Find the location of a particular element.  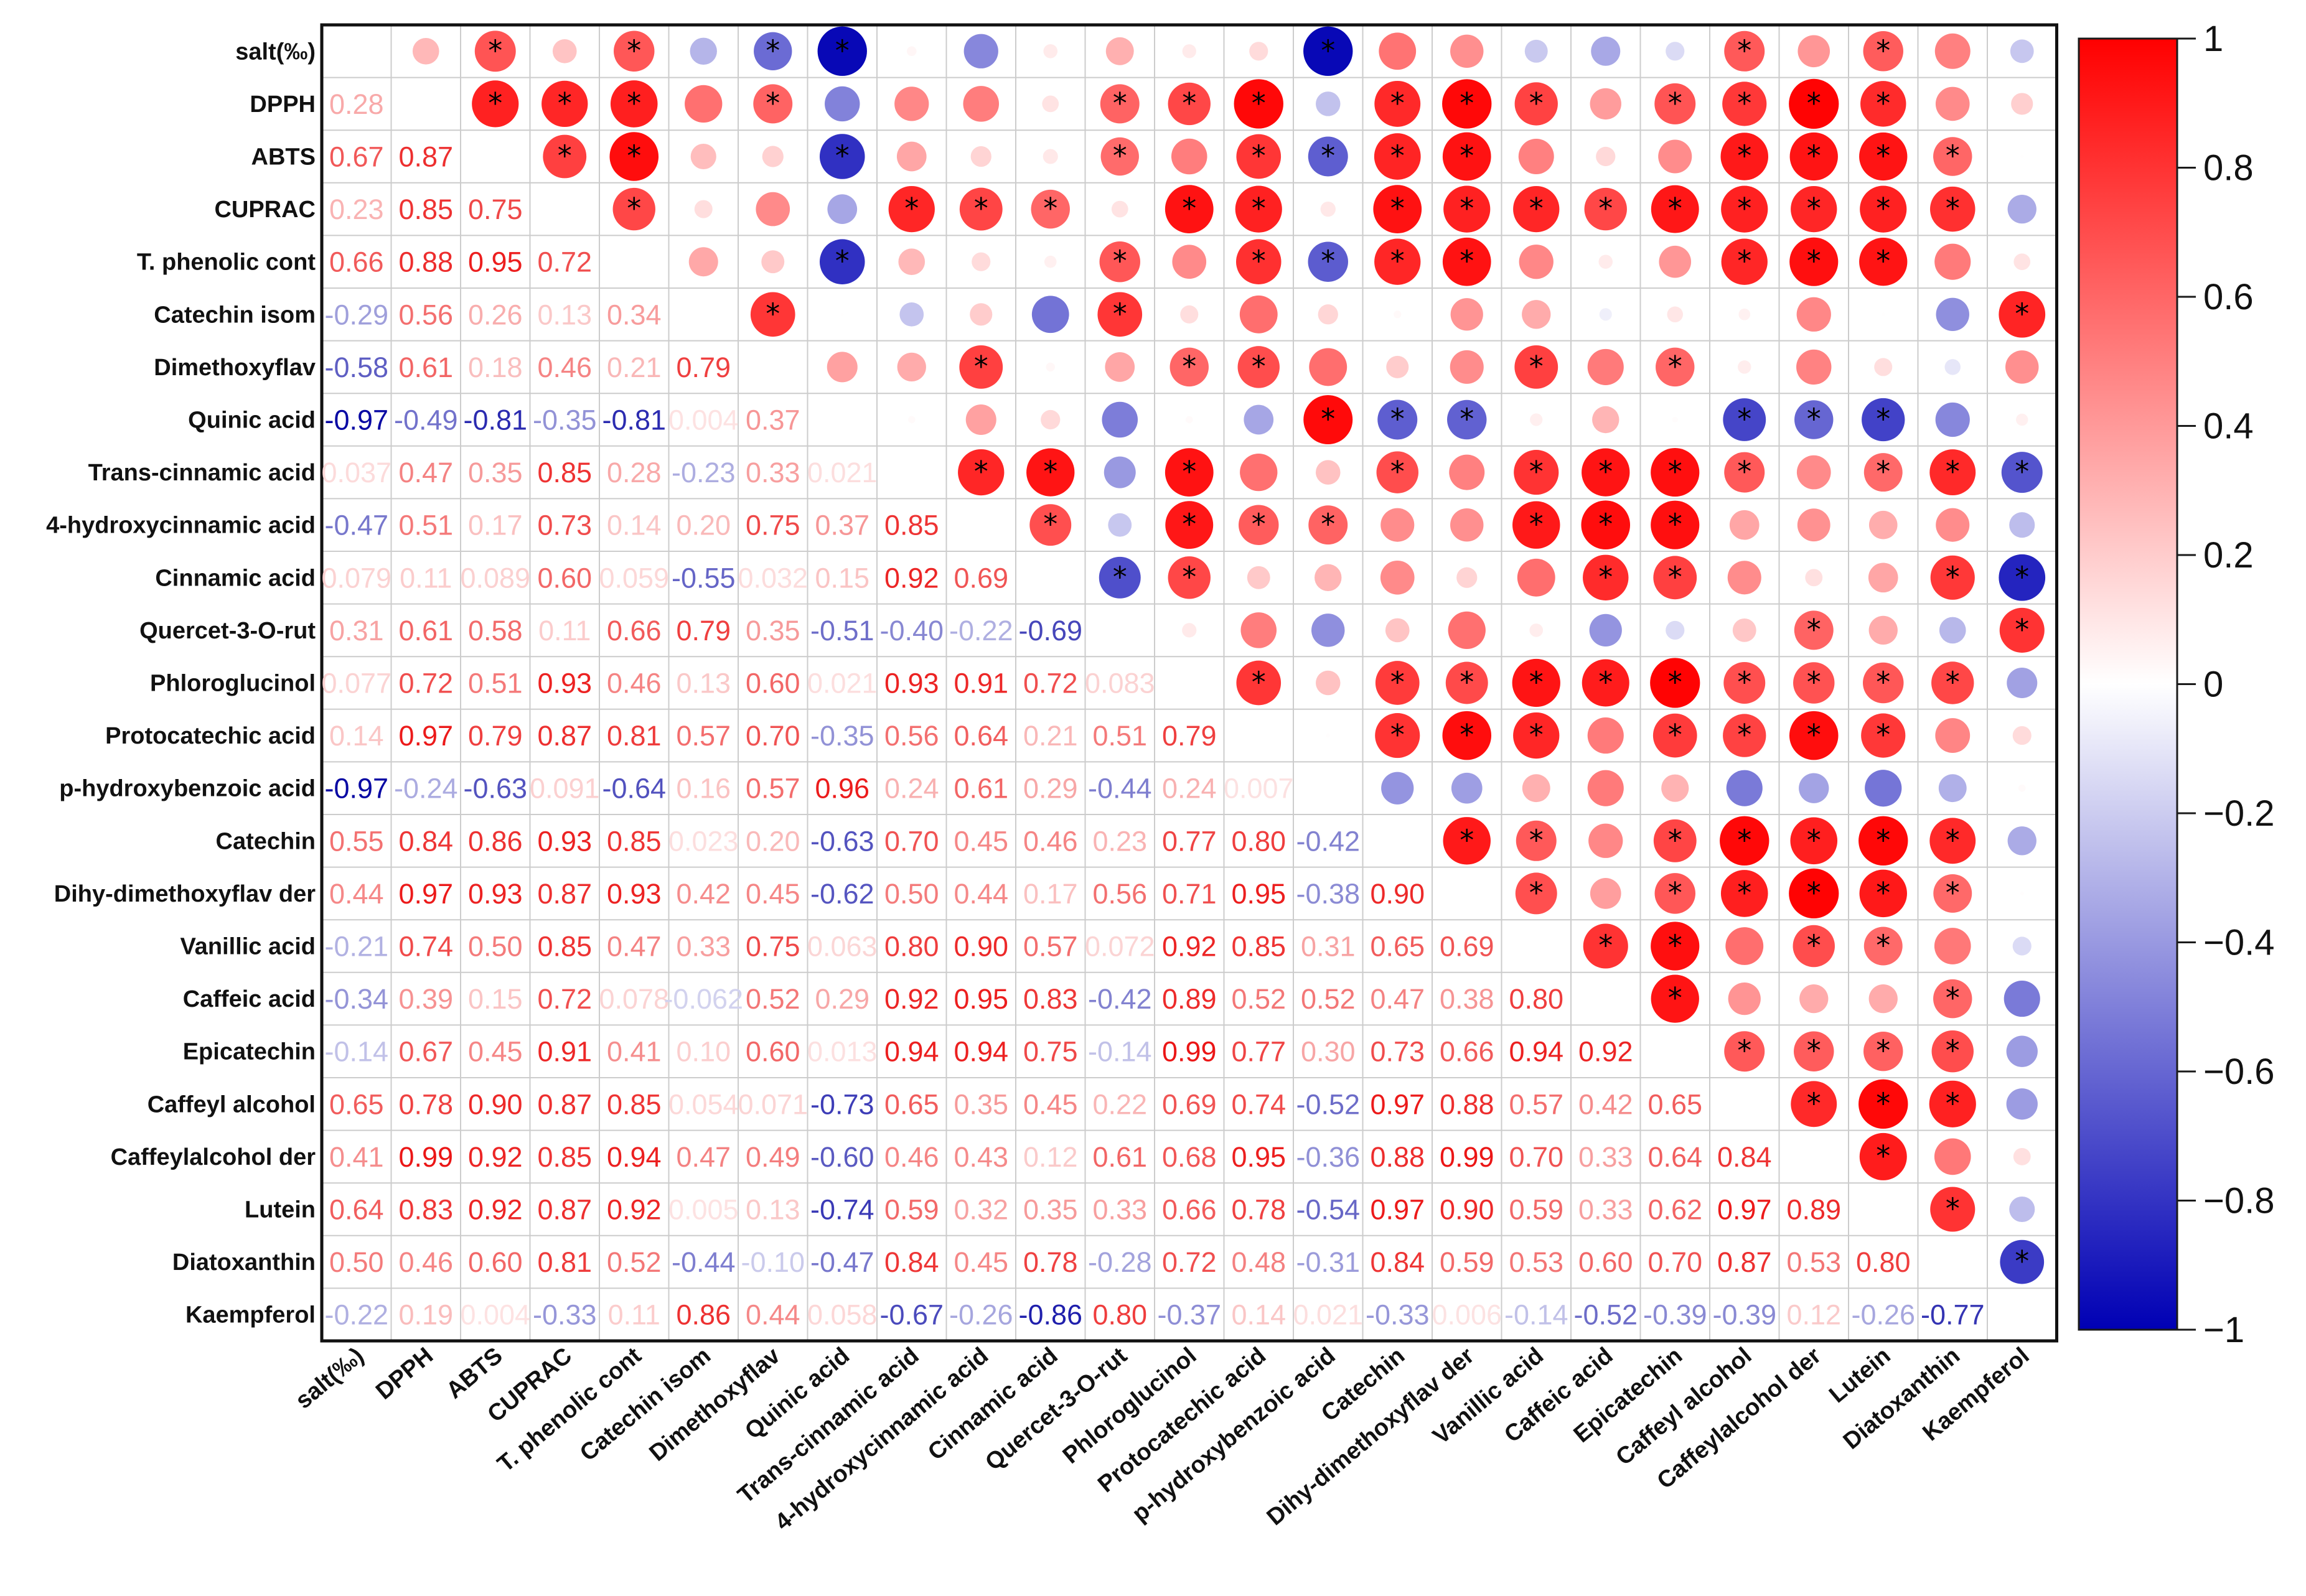

corr-circle-quinic-acid-vanillic-acid is located at coordinates (1536, 419).